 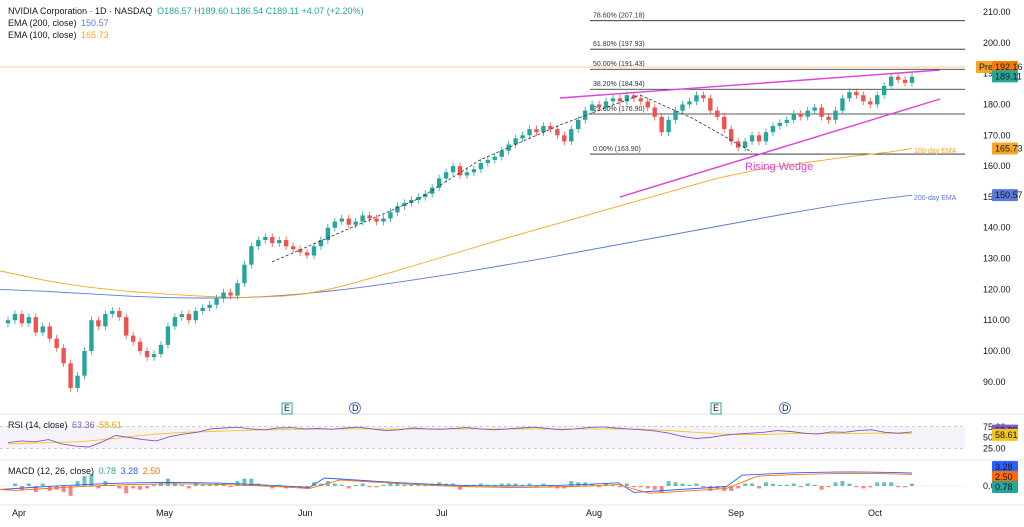 I want to click on rsi-tick-25: 25.00, so click(x=994, y=448).